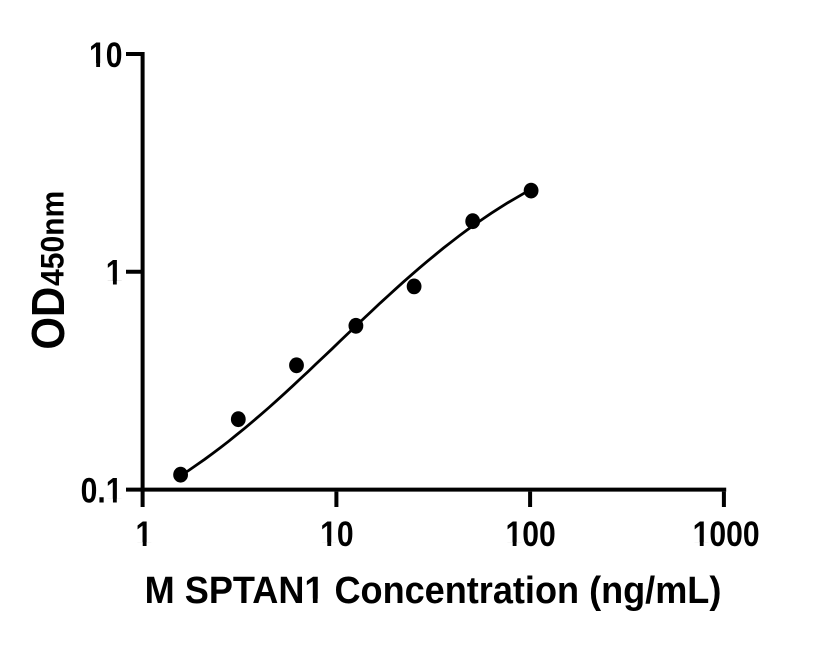 This screenshot has width=816, height=645. Describe the element at coordinates (48, 318) in the screenshot. I see `svg-text: OD` at that location.